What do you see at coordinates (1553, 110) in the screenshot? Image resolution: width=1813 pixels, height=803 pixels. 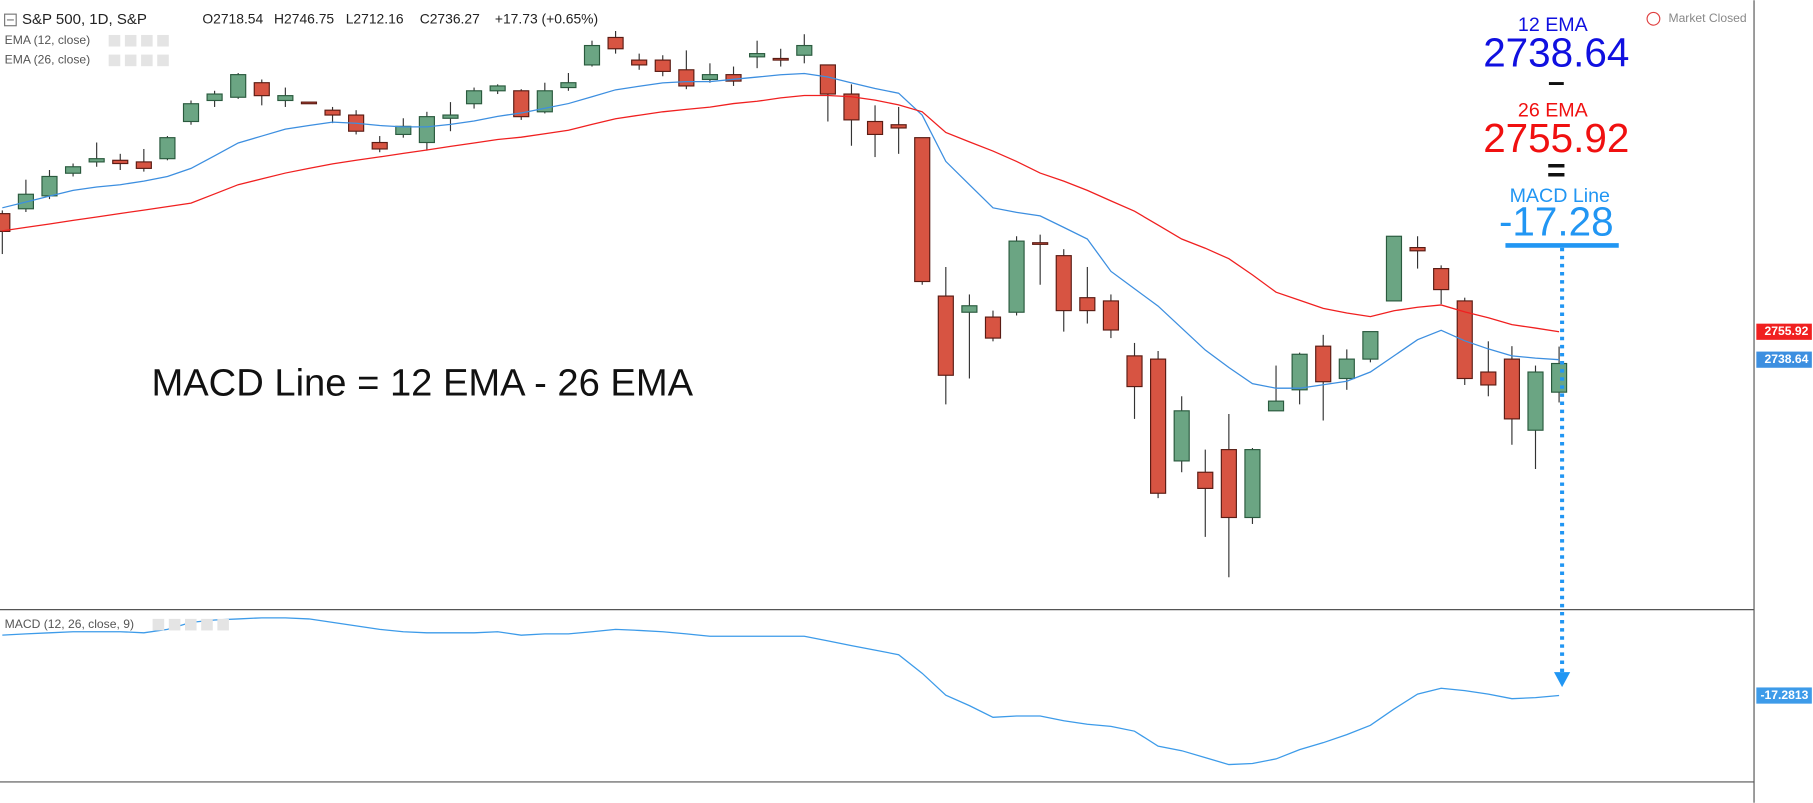 I see `annotation: 26 EMA` at bounding box center [1553, 110].